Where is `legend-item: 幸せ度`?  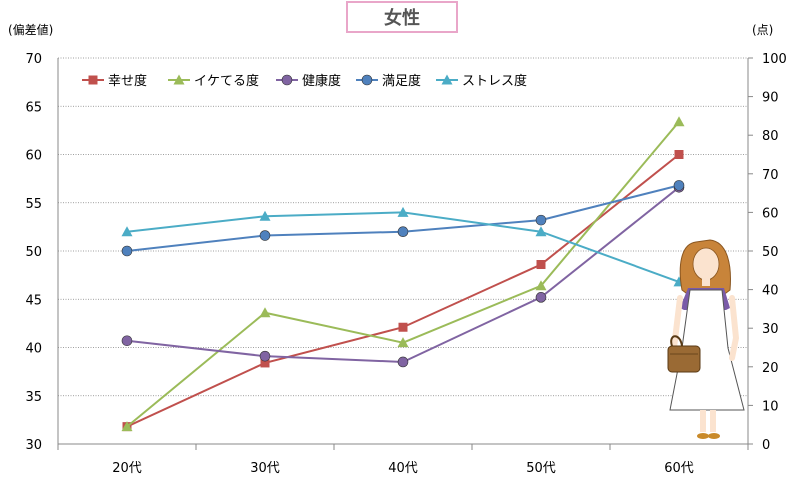
legend-item: 幸せ度 is located at coordinates (114, 81).